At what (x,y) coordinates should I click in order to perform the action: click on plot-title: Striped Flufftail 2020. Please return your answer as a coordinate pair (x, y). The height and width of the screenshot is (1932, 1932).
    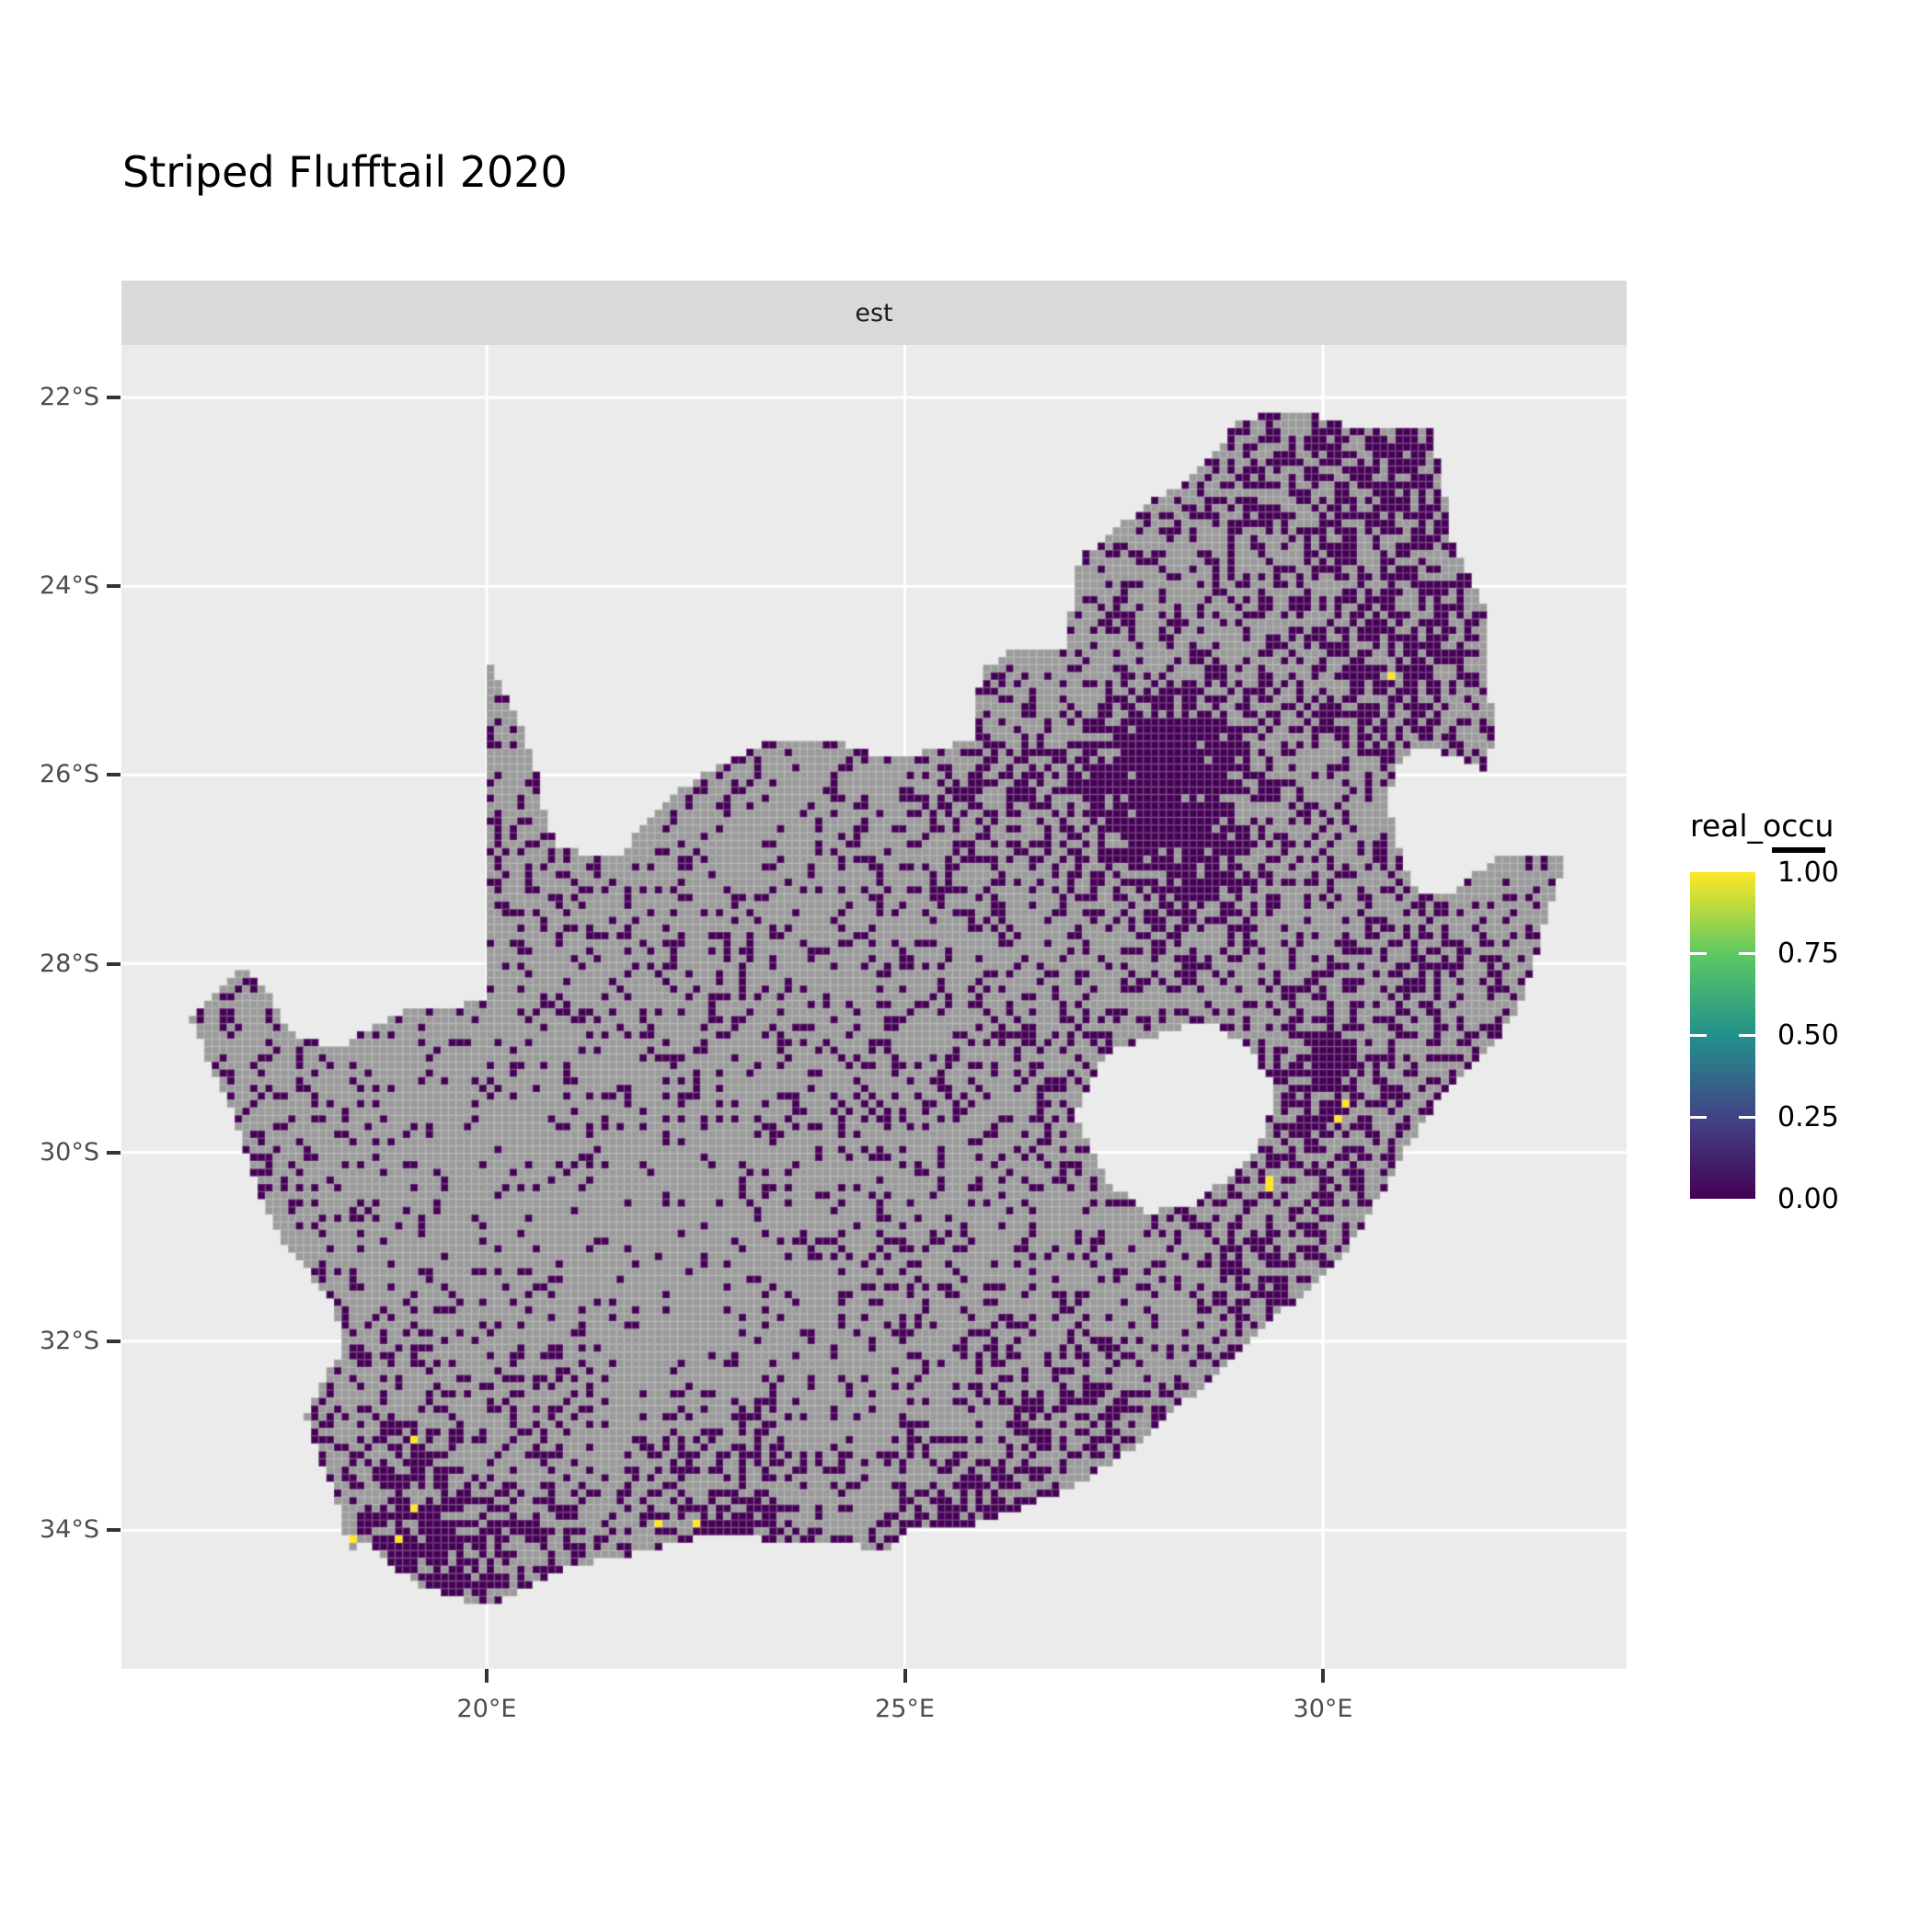
    Looking at the image, I should click on (345, 172).